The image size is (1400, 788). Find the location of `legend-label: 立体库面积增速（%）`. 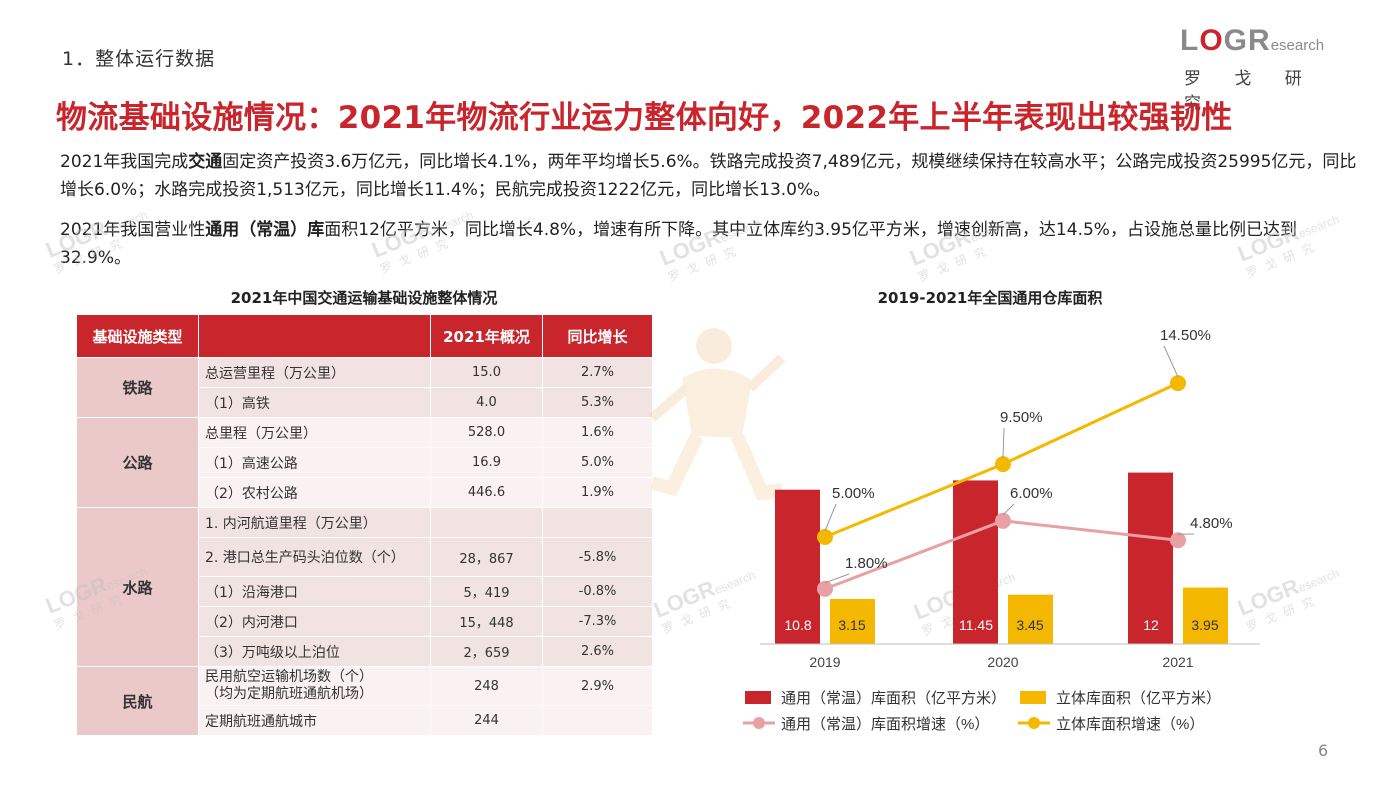

legend-label: 立体库面积增速（%） is located at coordinates (1130, 724).